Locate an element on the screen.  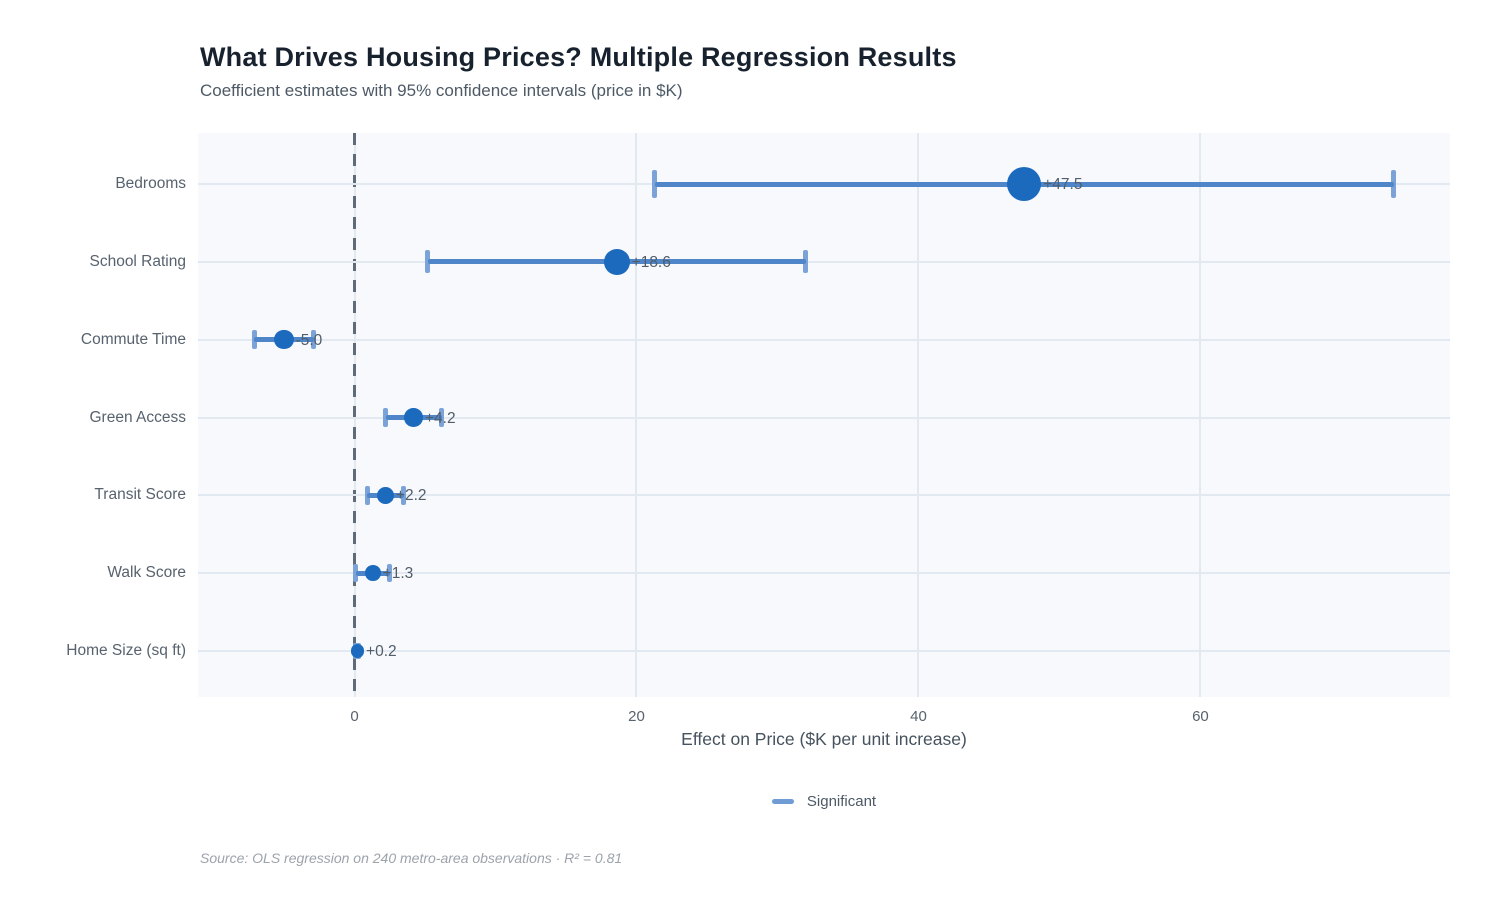
y-axis-category-label: Transit Score is located at coordinates (140, 495).